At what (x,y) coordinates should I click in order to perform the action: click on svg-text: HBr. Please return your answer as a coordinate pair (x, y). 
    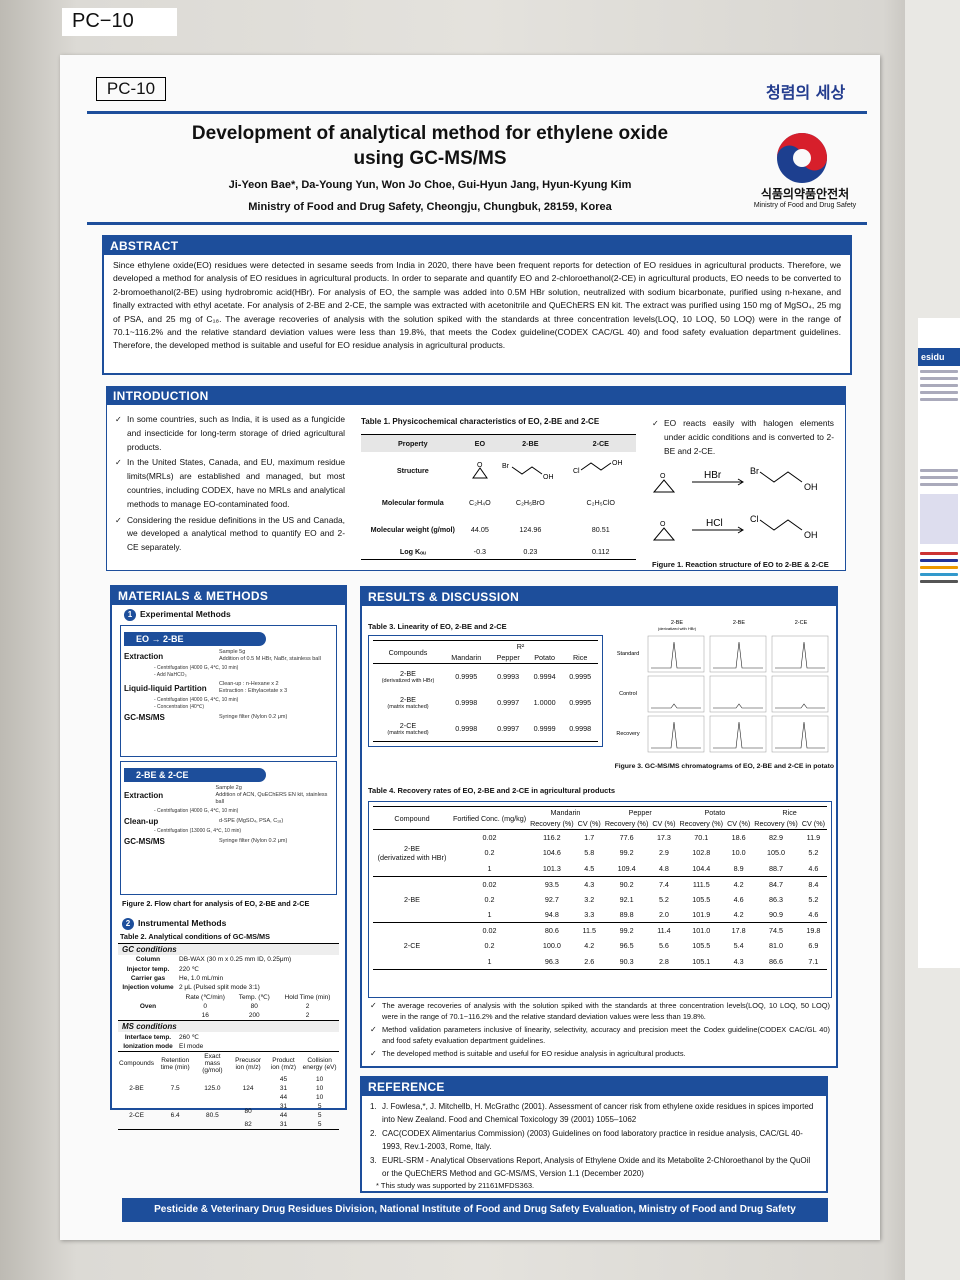
    Looking at the image, I should click on (713, 475).